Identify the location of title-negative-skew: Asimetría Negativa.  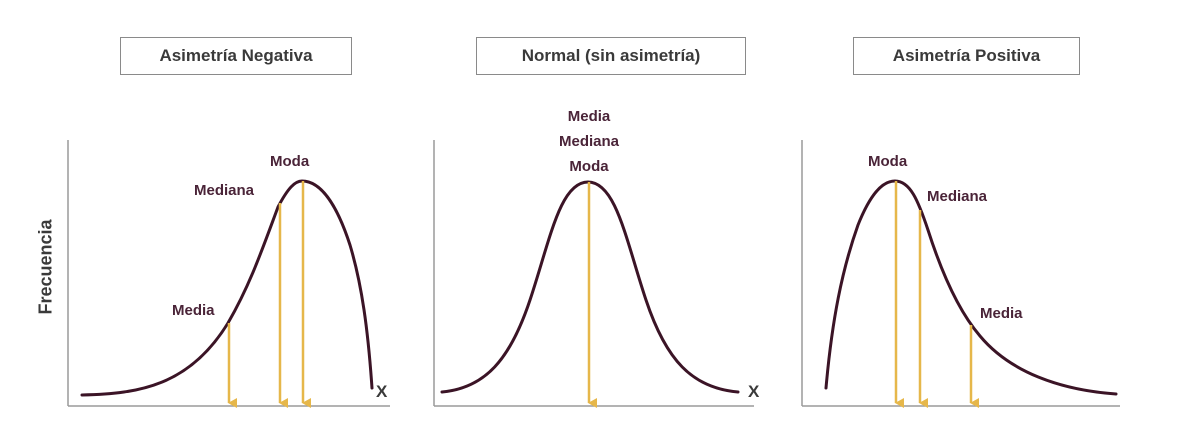
(236, 56).